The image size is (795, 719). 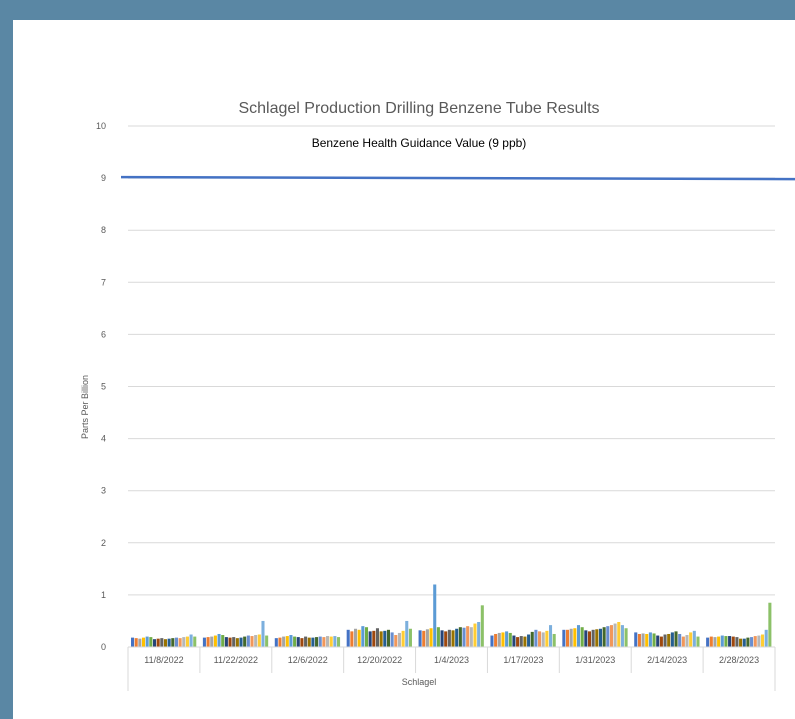 I want to click on x-tick-label: 2/28/2023, so click(x=739, y=660).